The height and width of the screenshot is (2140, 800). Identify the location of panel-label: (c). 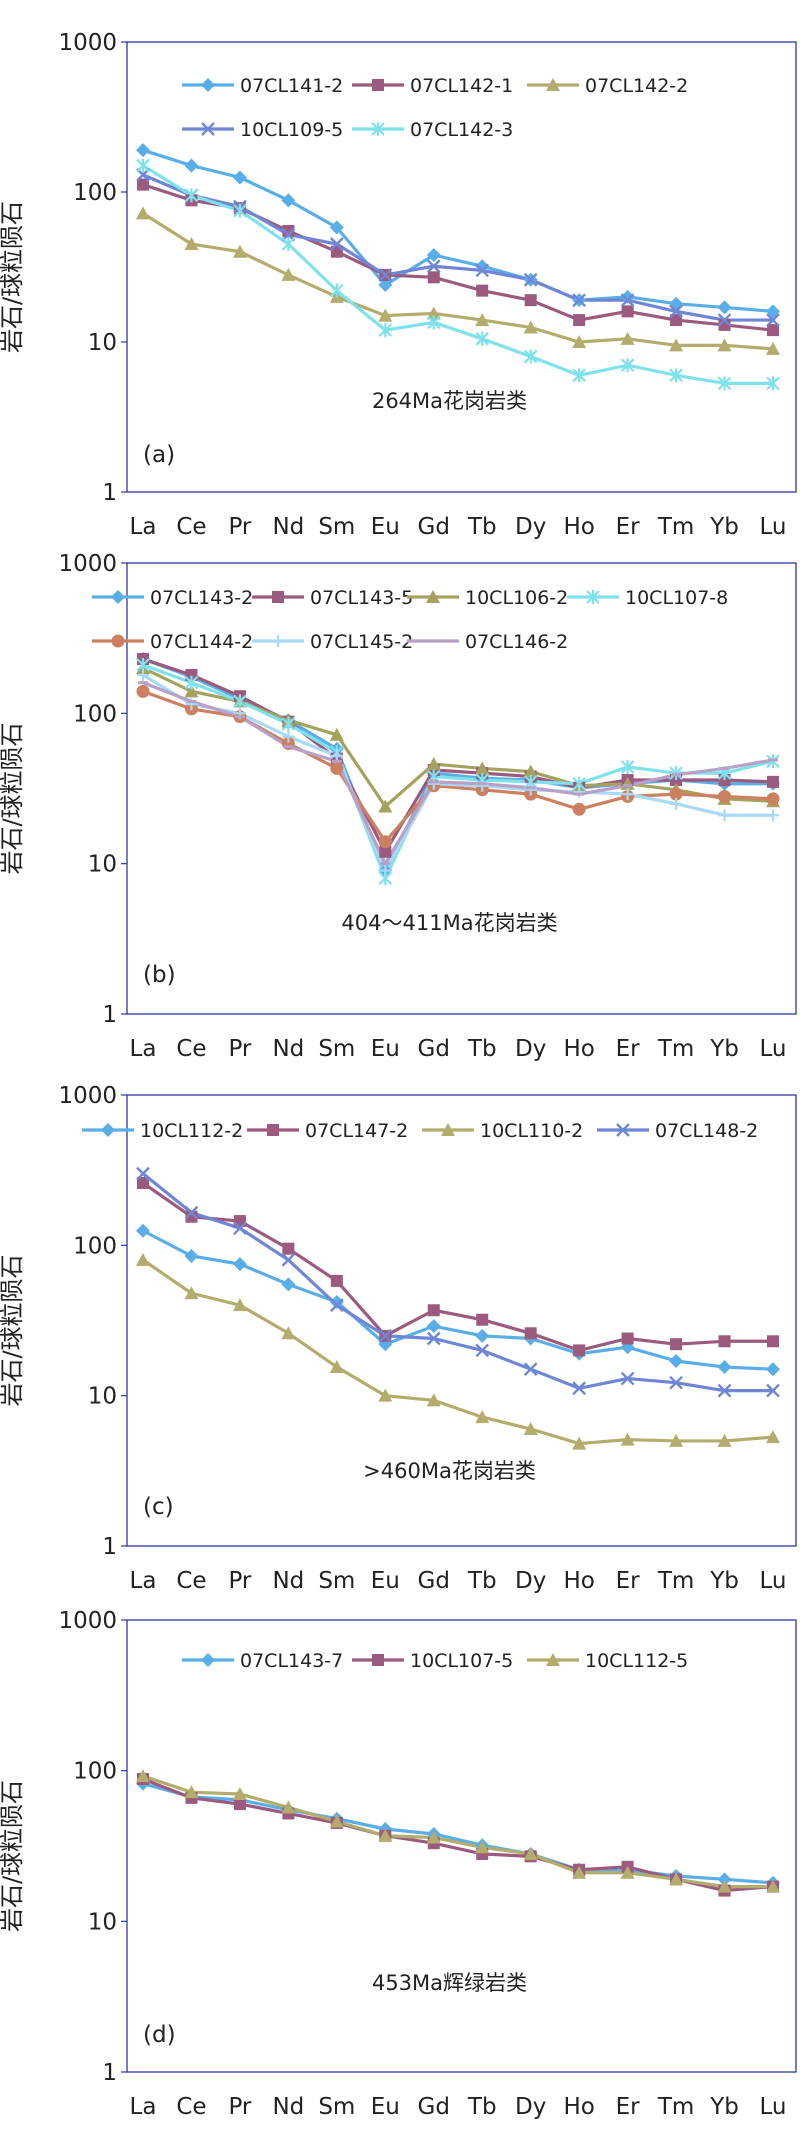
(158, 1507).